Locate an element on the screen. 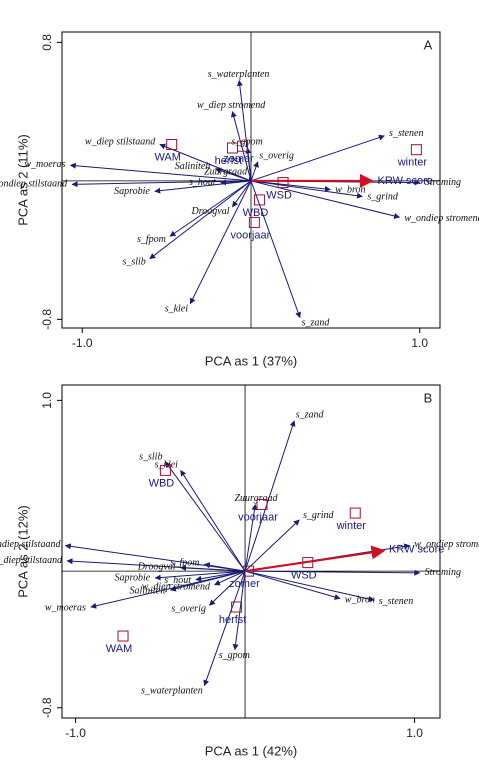  arrow-label: Saliniteit is located at coordinates (193, 166).